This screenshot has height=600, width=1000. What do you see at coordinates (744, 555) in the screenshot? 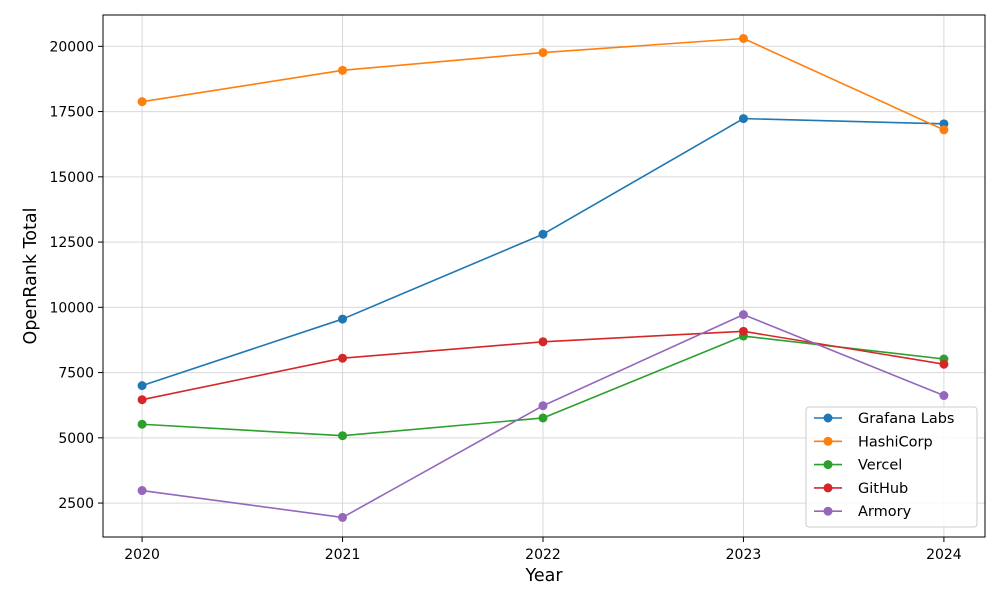
I see `x-tick-label: 2023` at bounding box center [744, 555].